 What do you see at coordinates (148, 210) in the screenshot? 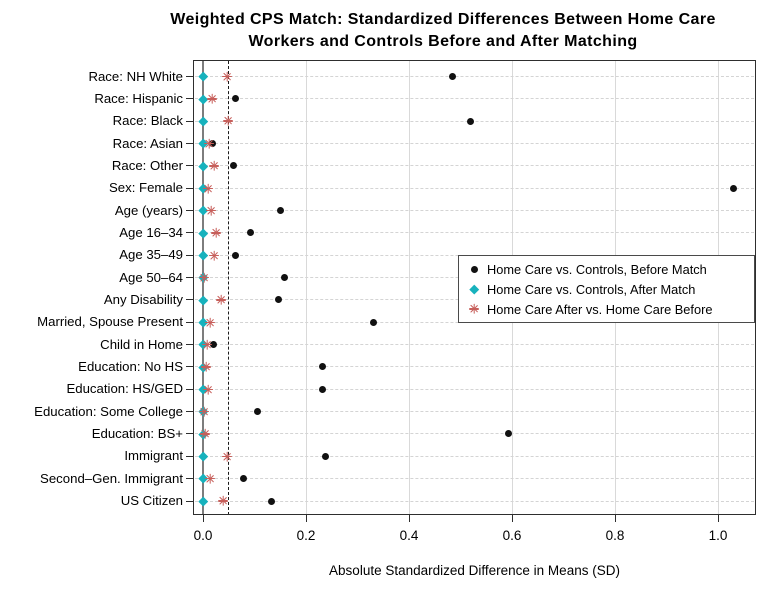
I see `y-axis-label: Age (years)` at bounding box center [148, 210].